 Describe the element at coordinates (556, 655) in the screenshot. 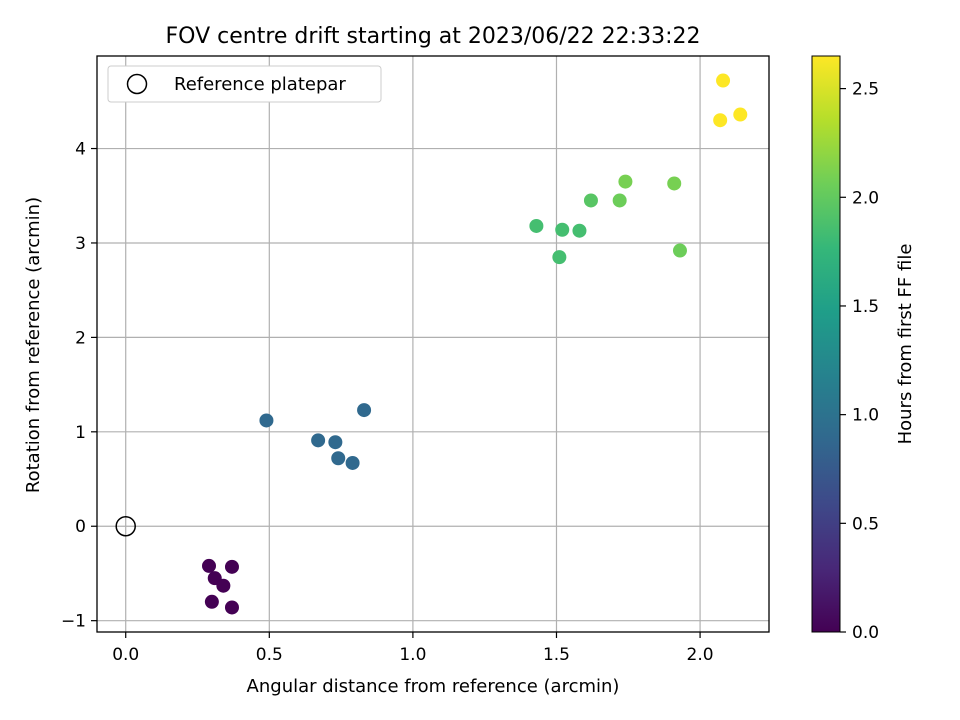

I see `x-tick-label: 1.5` at that location.